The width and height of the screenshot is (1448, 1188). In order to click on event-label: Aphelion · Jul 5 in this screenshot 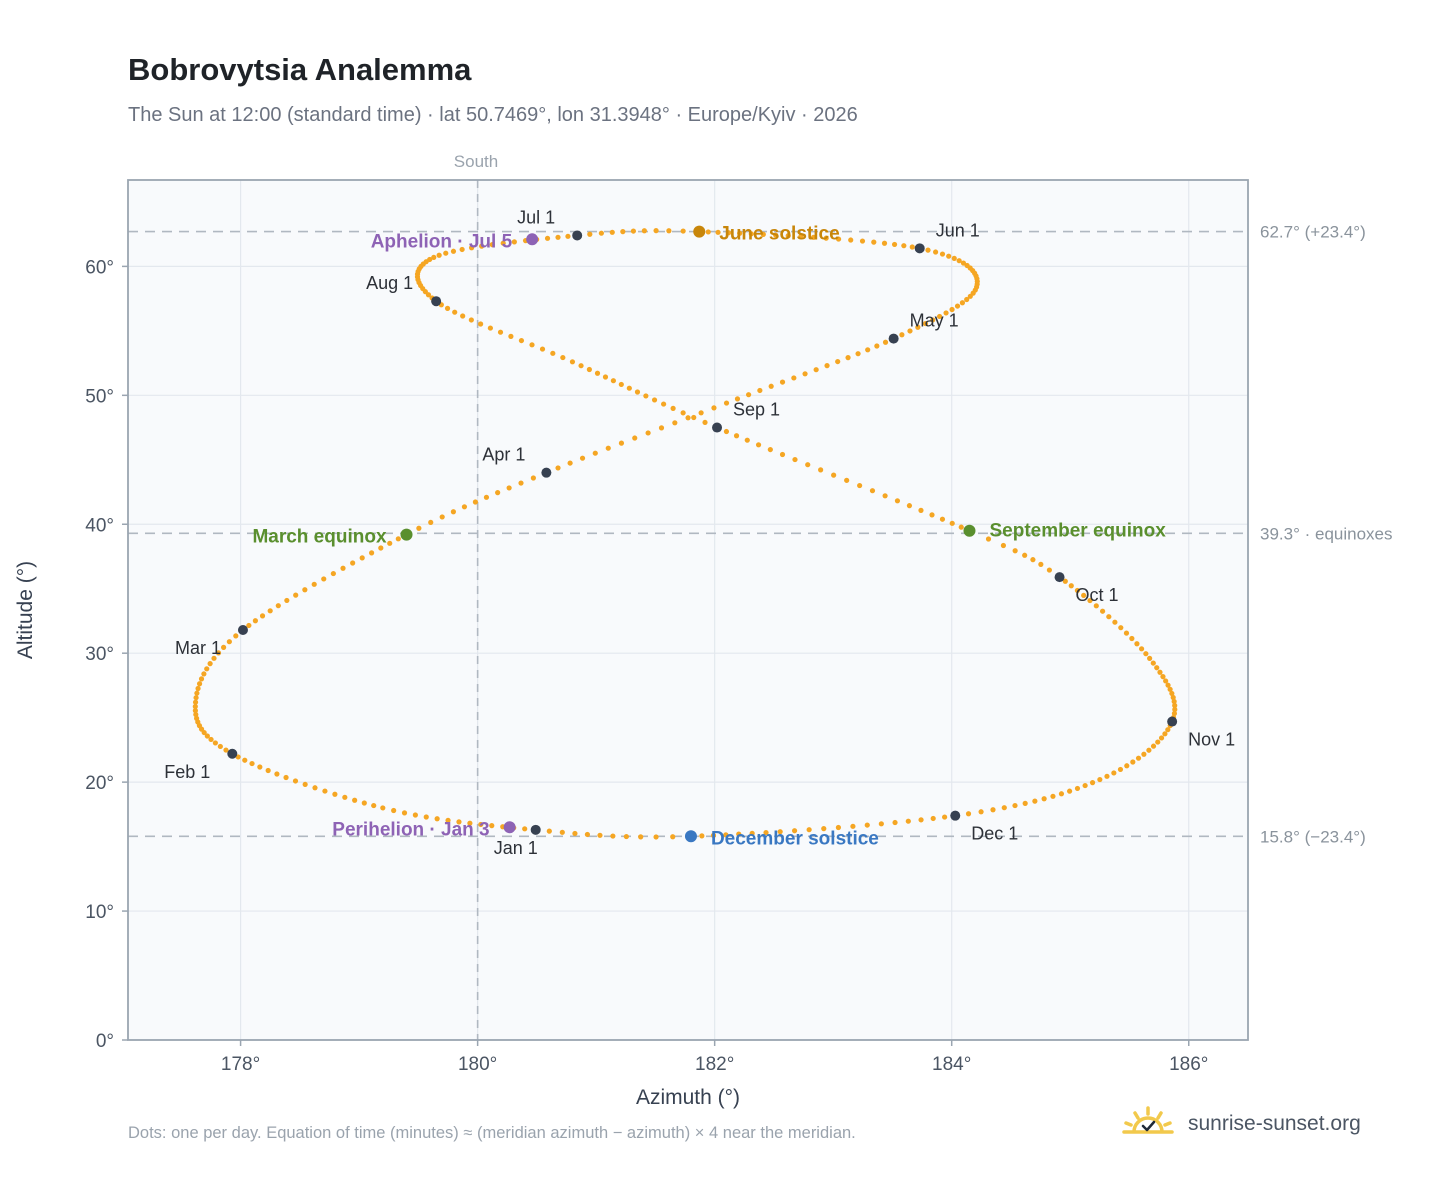, I will do `click(442, 241)`.